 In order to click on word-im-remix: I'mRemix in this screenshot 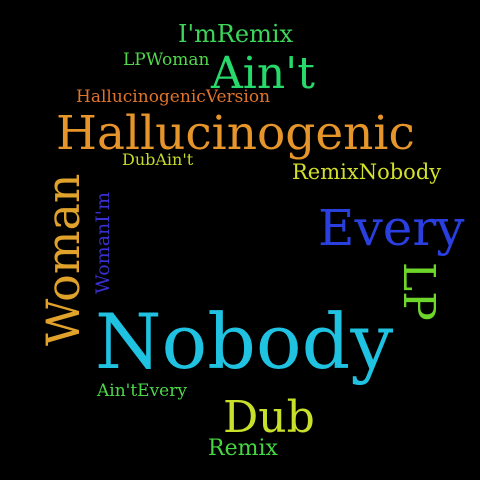, I will do `click(236, 34)`.